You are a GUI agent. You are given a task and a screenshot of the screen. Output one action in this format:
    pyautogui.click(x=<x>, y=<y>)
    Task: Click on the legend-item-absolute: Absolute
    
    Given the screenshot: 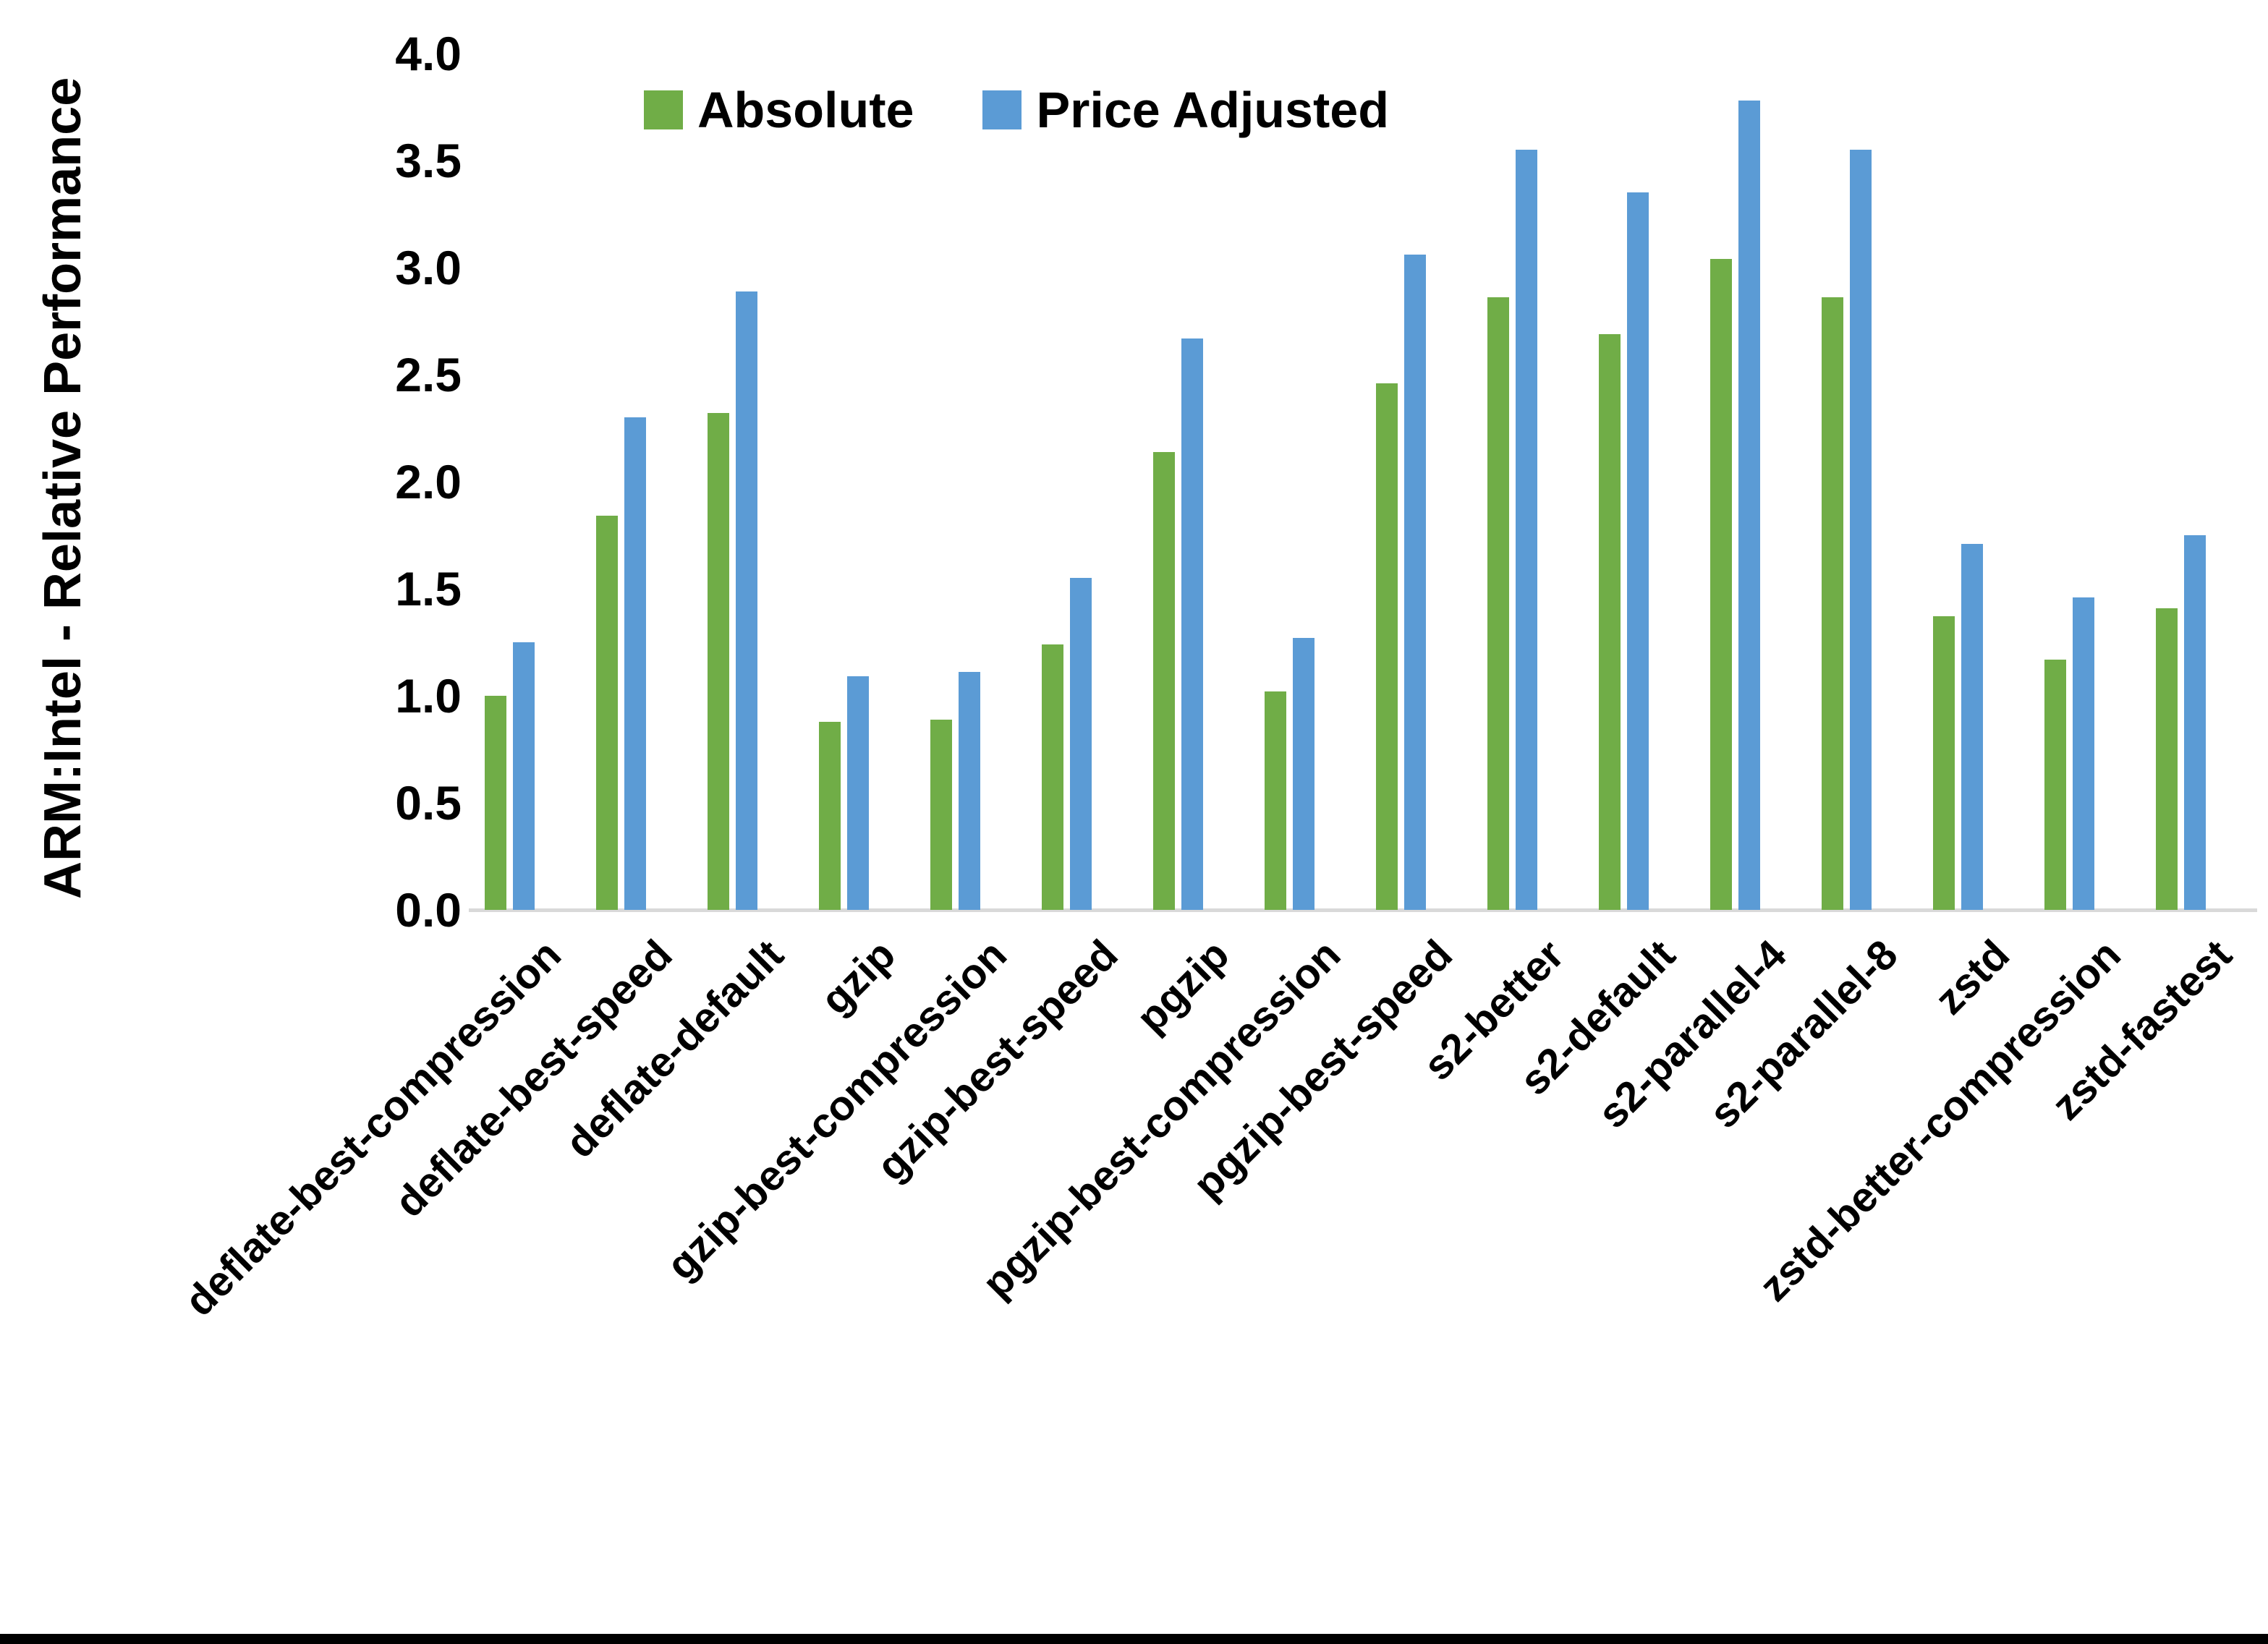 What is the action you would take?
    pyautogui.click(x=779, y=110)
    